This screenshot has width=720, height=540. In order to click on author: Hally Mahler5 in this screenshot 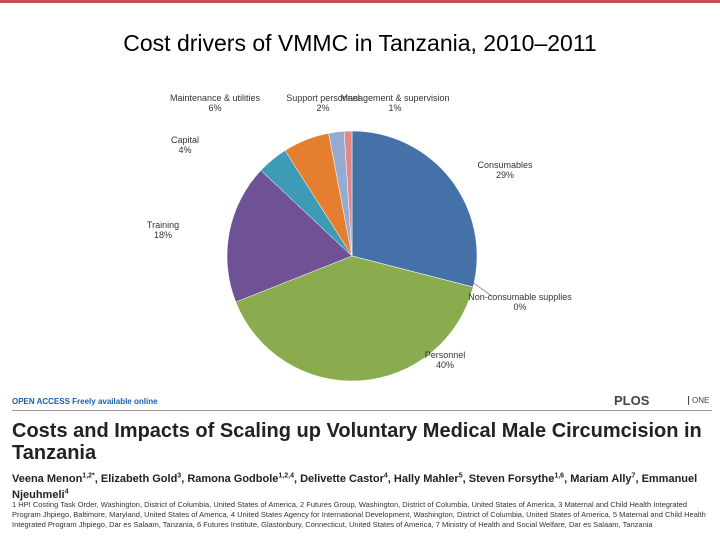, I will do `click(431, 478)`.